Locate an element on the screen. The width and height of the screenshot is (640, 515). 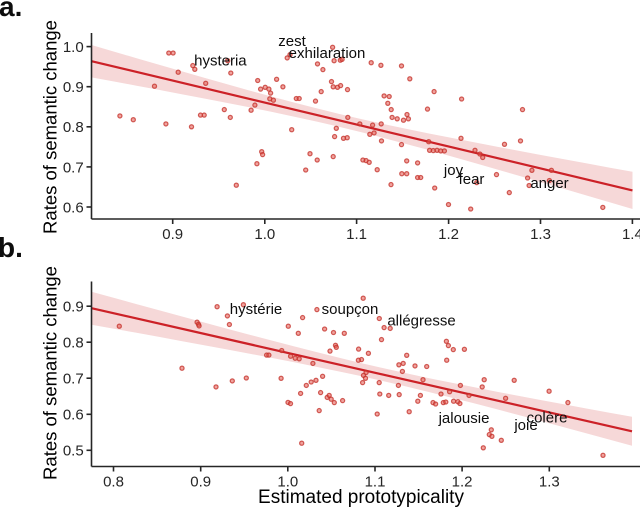
svg-text: colère is located at coordinates (547, 417).